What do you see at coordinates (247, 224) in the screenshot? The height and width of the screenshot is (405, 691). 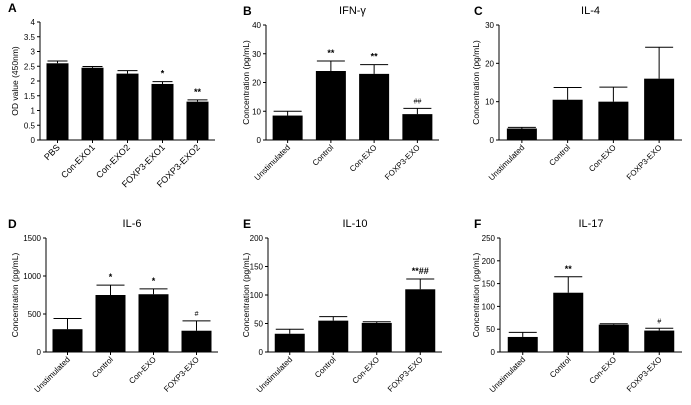 I see `panel-letter: E` at bounding box center [247, 224].